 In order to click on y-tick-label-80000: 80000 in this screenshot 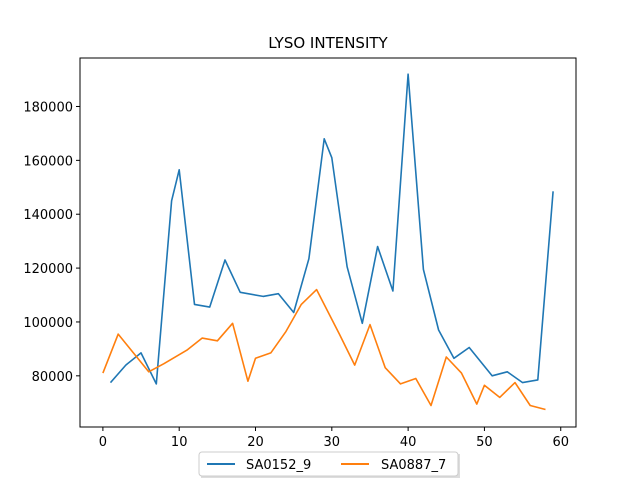, I will do `click(52, 377)`.